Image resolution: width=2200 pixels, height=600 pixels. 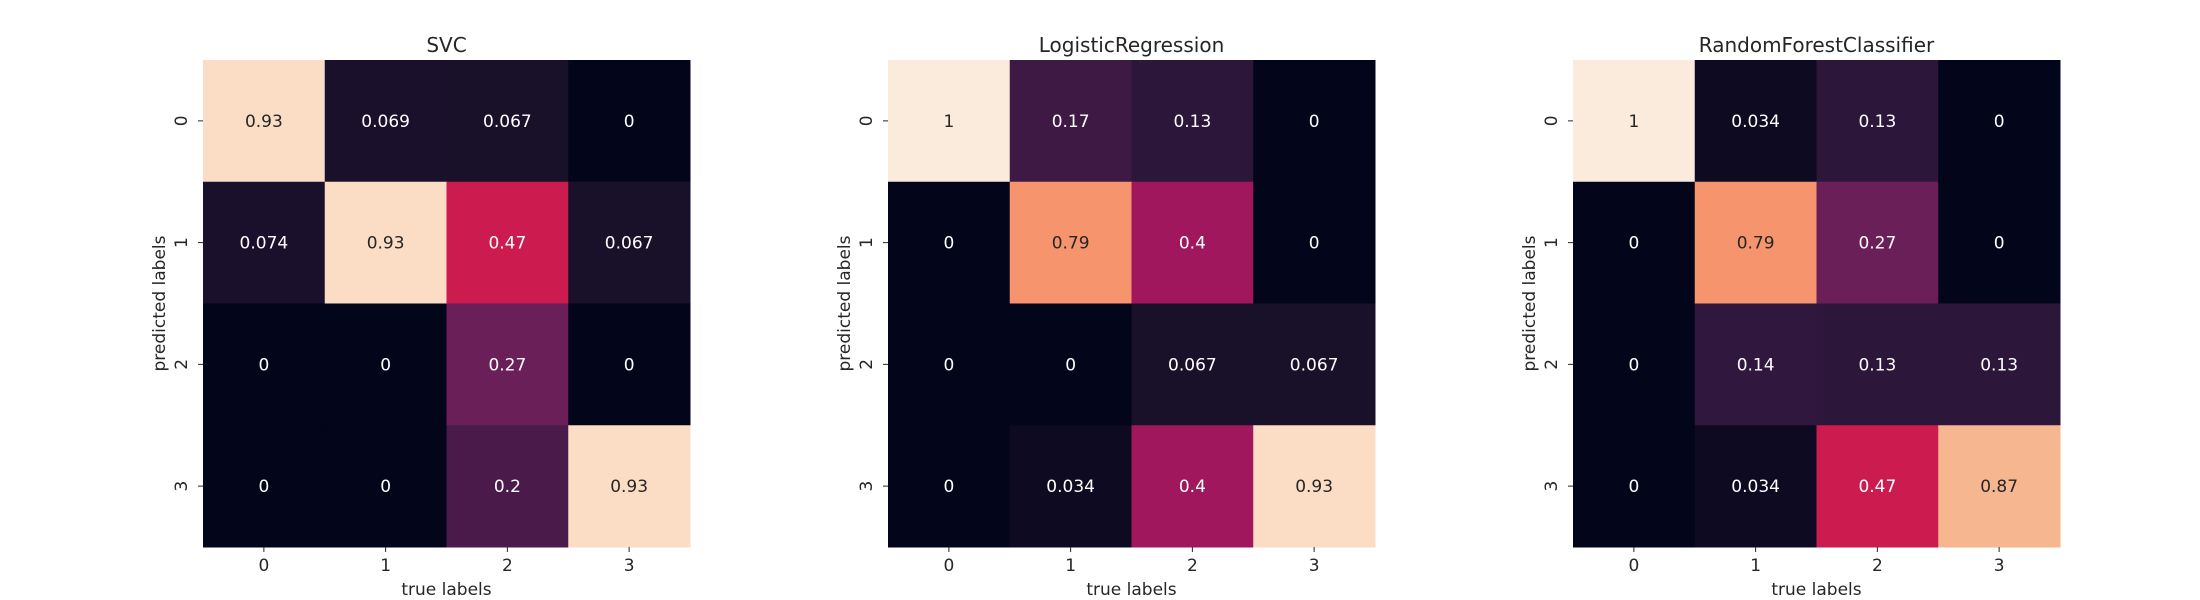 What do you see at coordinates (507, 122) in the screenshot?
I see `cell-label-0-2: 0.067` at bounding box center [507, 122].